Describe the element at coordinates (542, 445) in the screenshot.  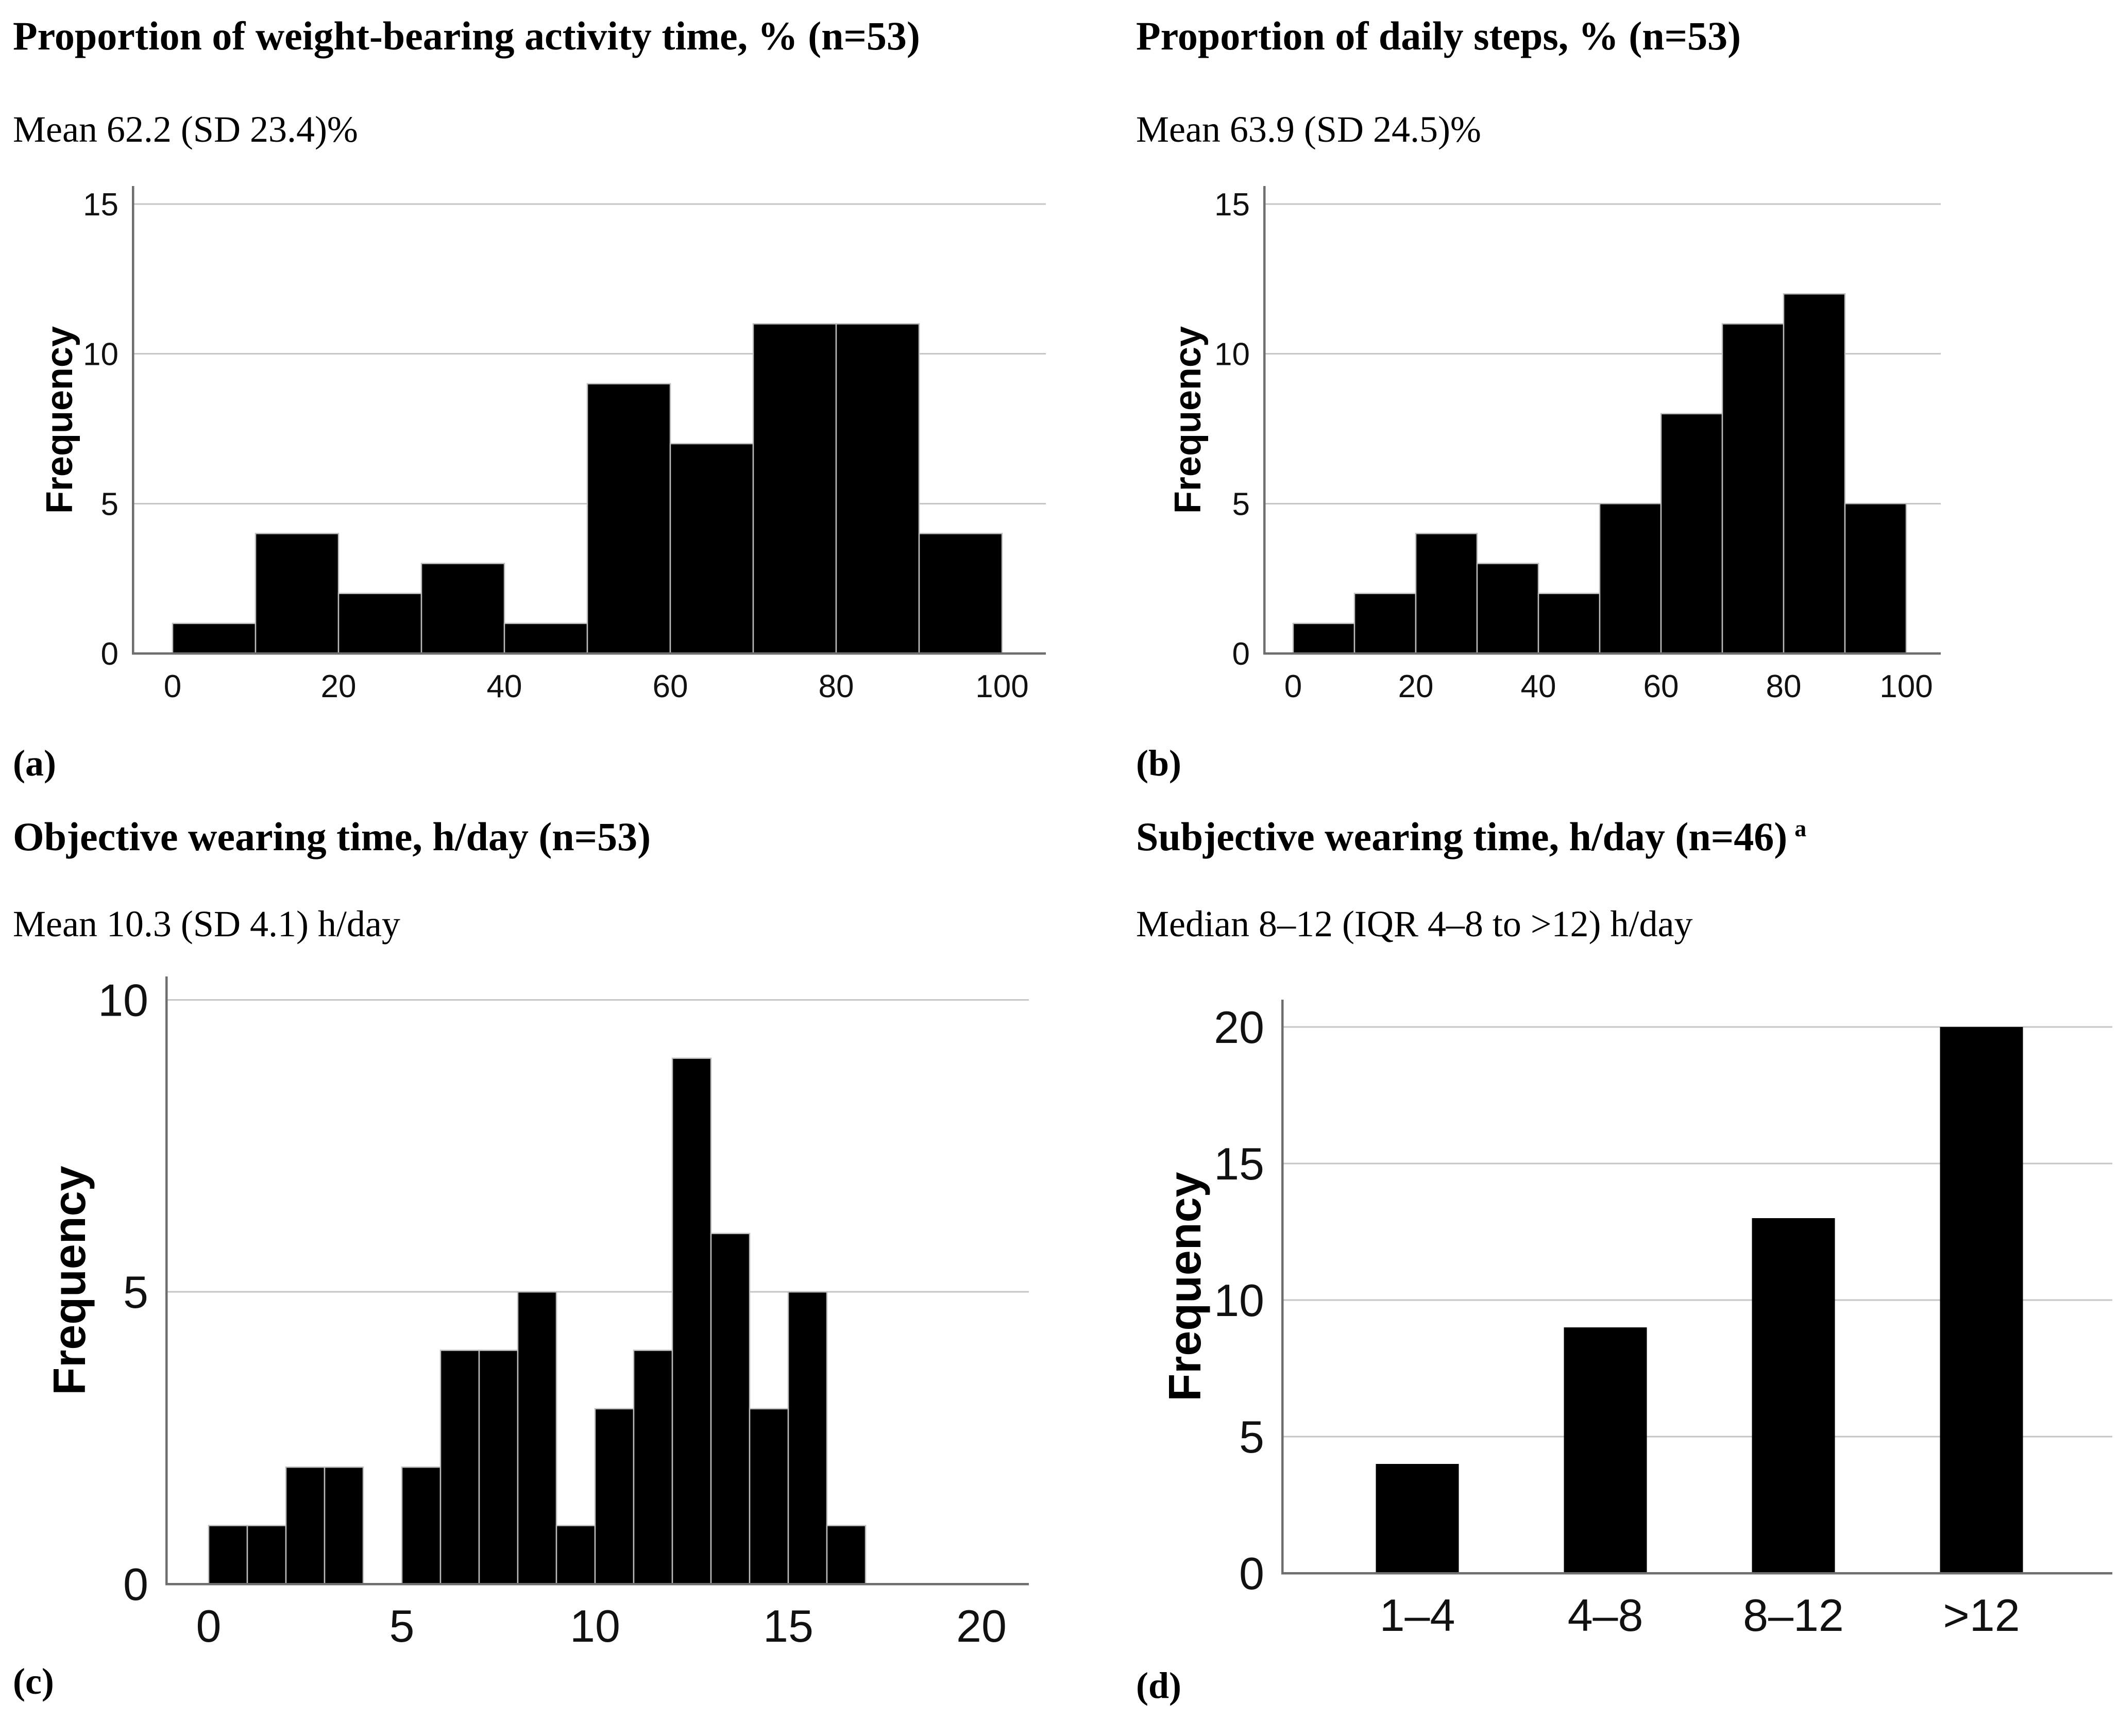
I see `panel-a-chart: 0 5 10 15 0 20 40 60 80 100 Frequency` at that location.